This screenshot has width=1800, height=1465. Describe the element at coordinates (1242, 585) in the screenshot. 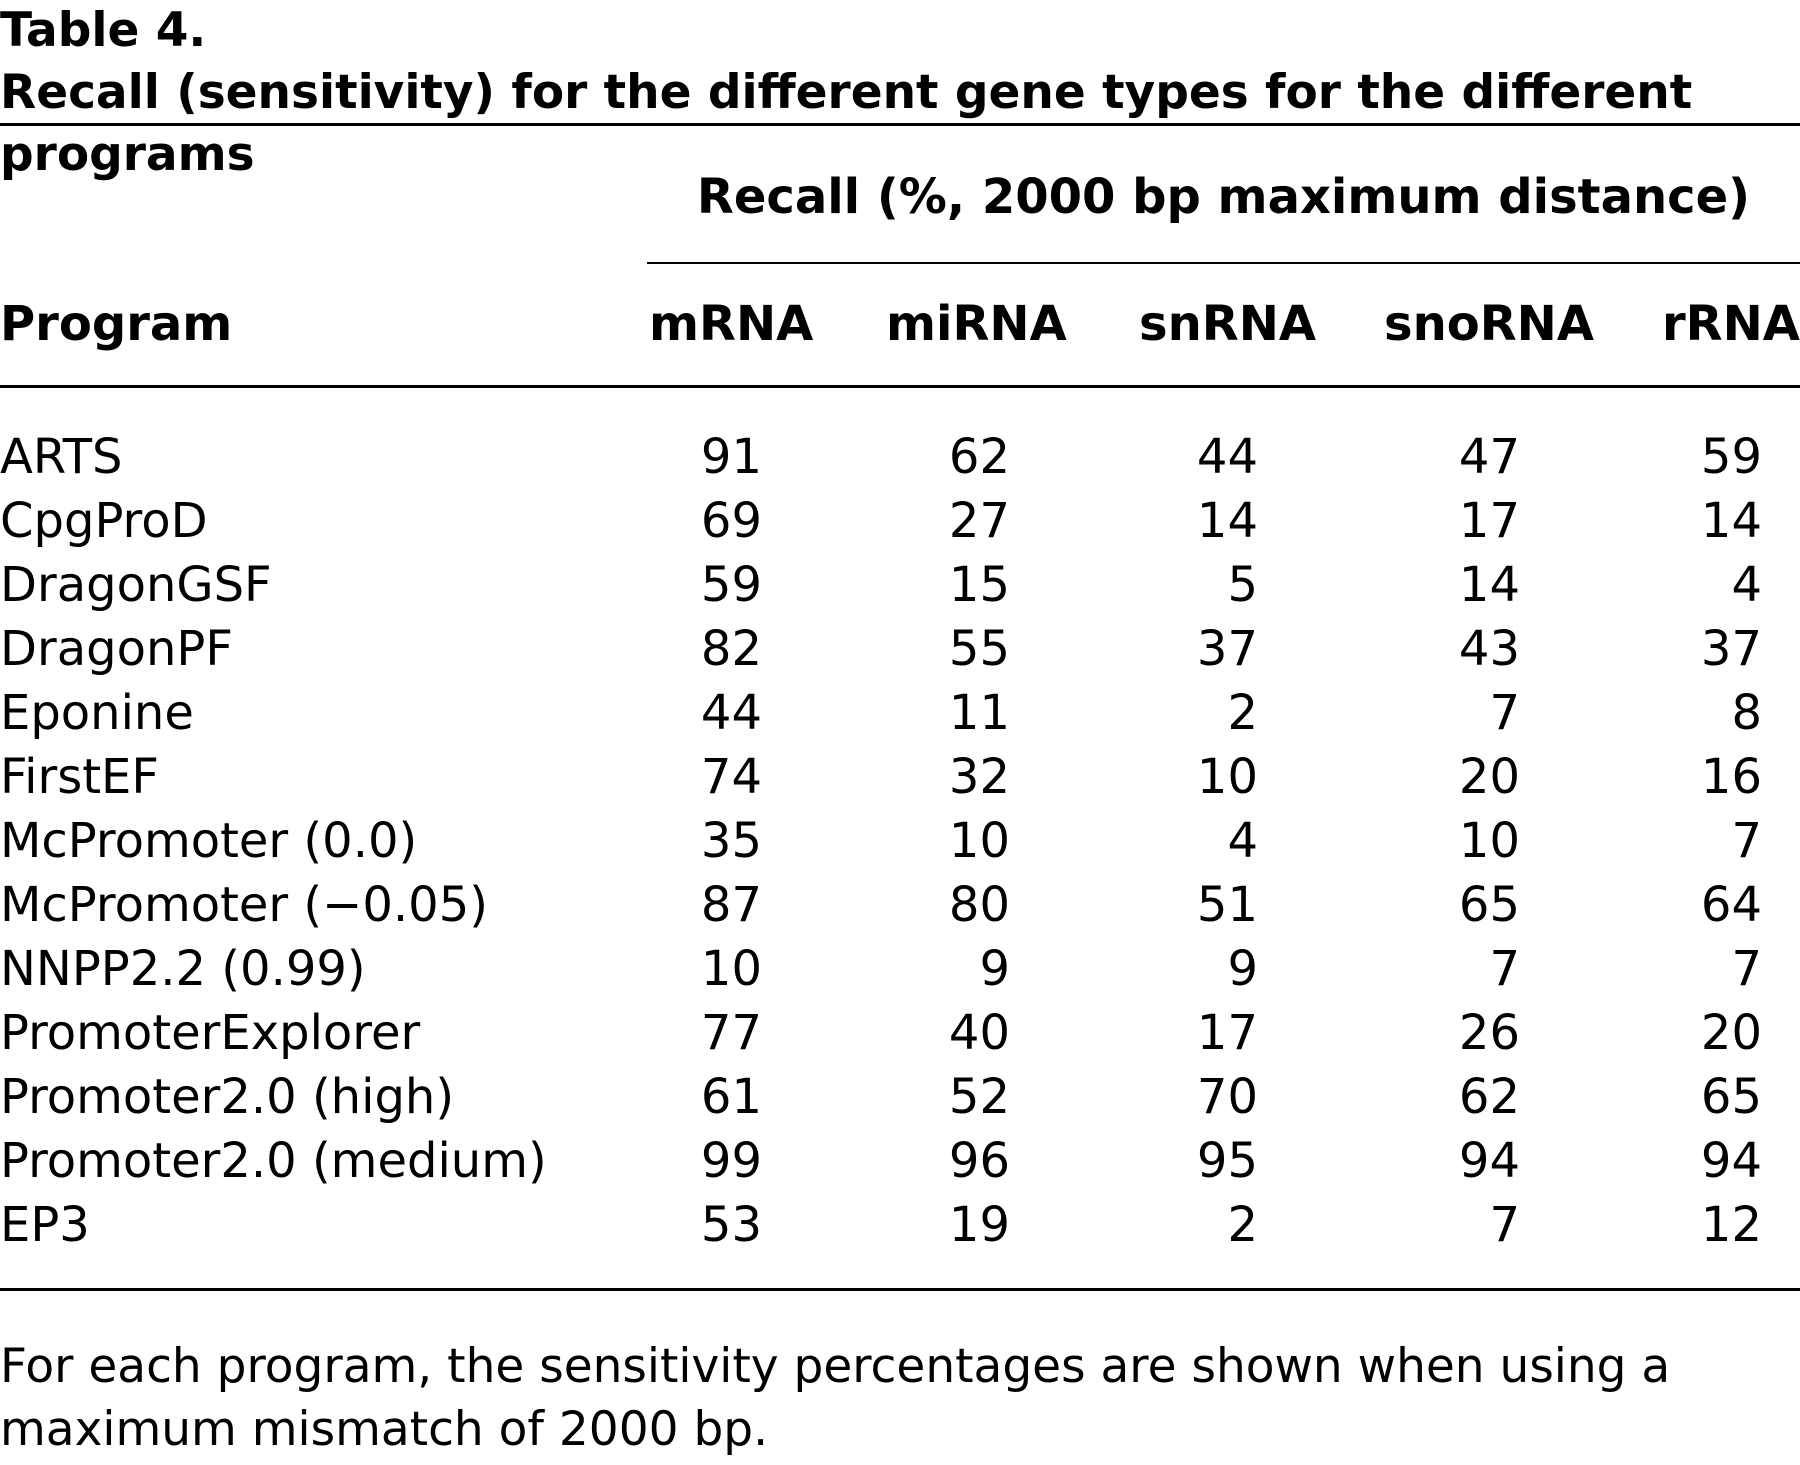

I see `recall-snrna: 5` at that location.